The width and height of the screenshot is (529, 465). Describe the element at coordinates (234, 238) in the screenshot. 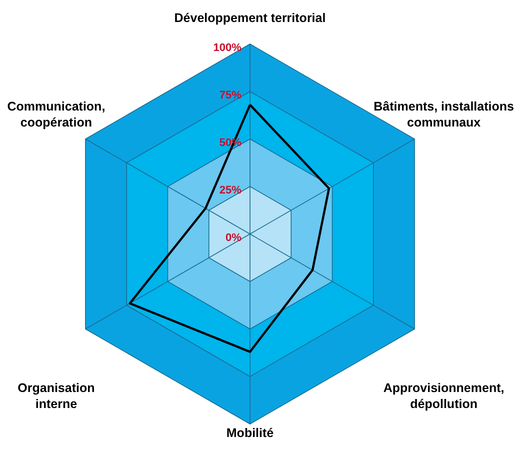

I see `y-tick-label: 0%` at that location.